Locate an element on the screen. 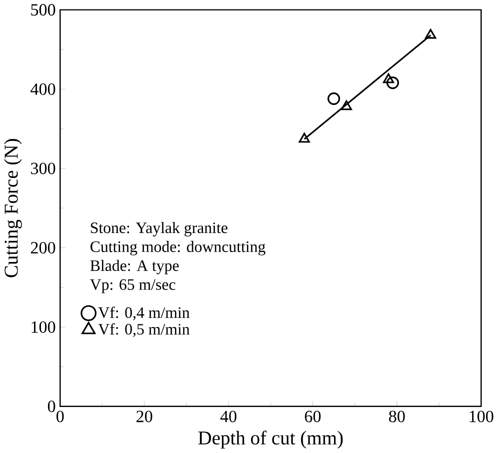  x-tick-label: 20 is located at coordinates (144, 416).